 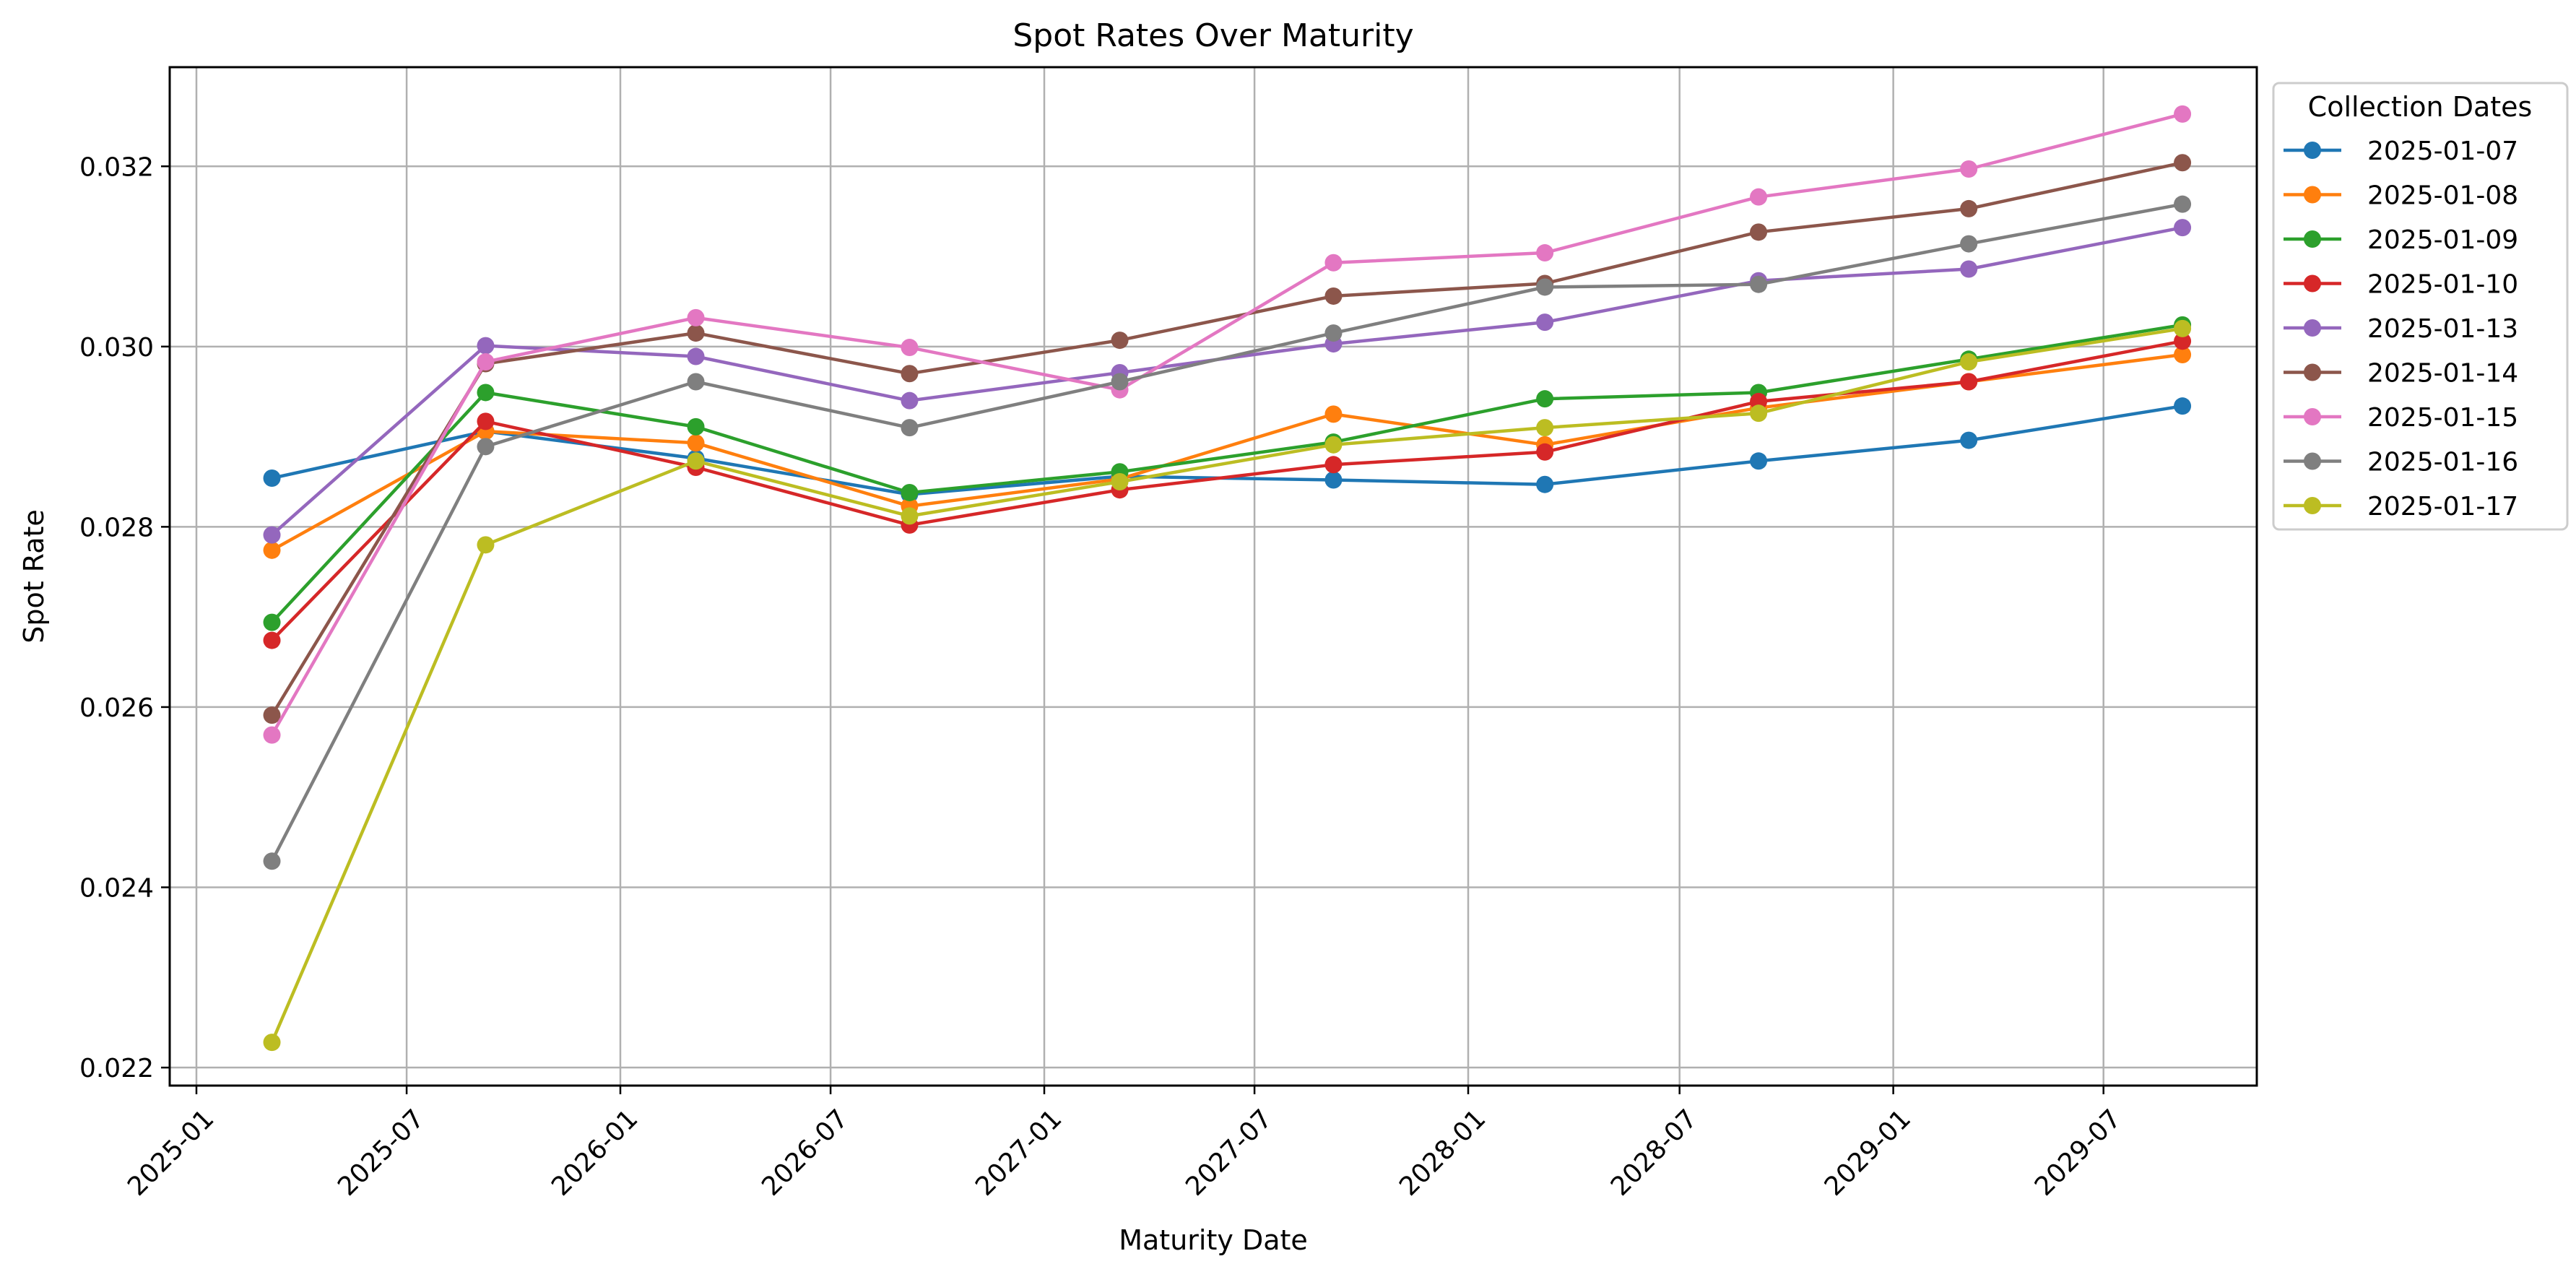 I want to click on y-axis-ticks: 0.022 0.024 0.026 0.028 0.030 0.032, so click(x=124, y=617).